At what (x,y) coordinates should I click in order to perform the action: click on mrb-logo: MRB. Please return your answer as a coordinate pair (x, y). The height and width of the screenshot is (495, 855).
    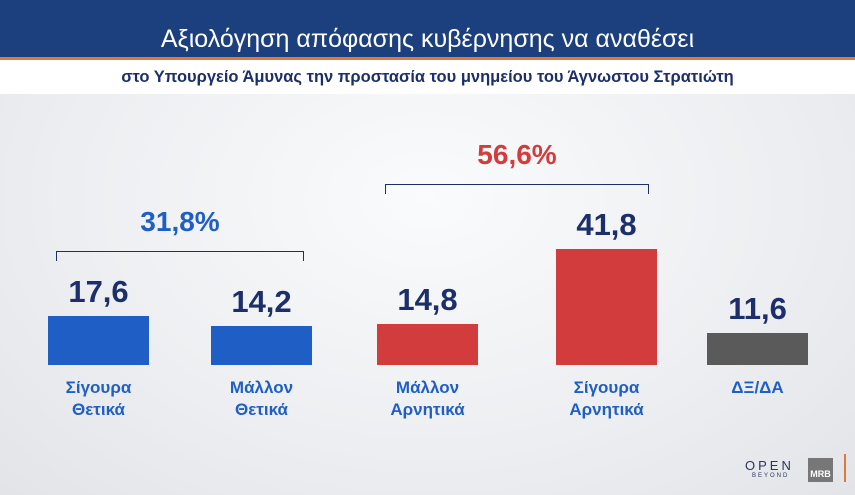
    Looking at the image, I should click on (820, 470).